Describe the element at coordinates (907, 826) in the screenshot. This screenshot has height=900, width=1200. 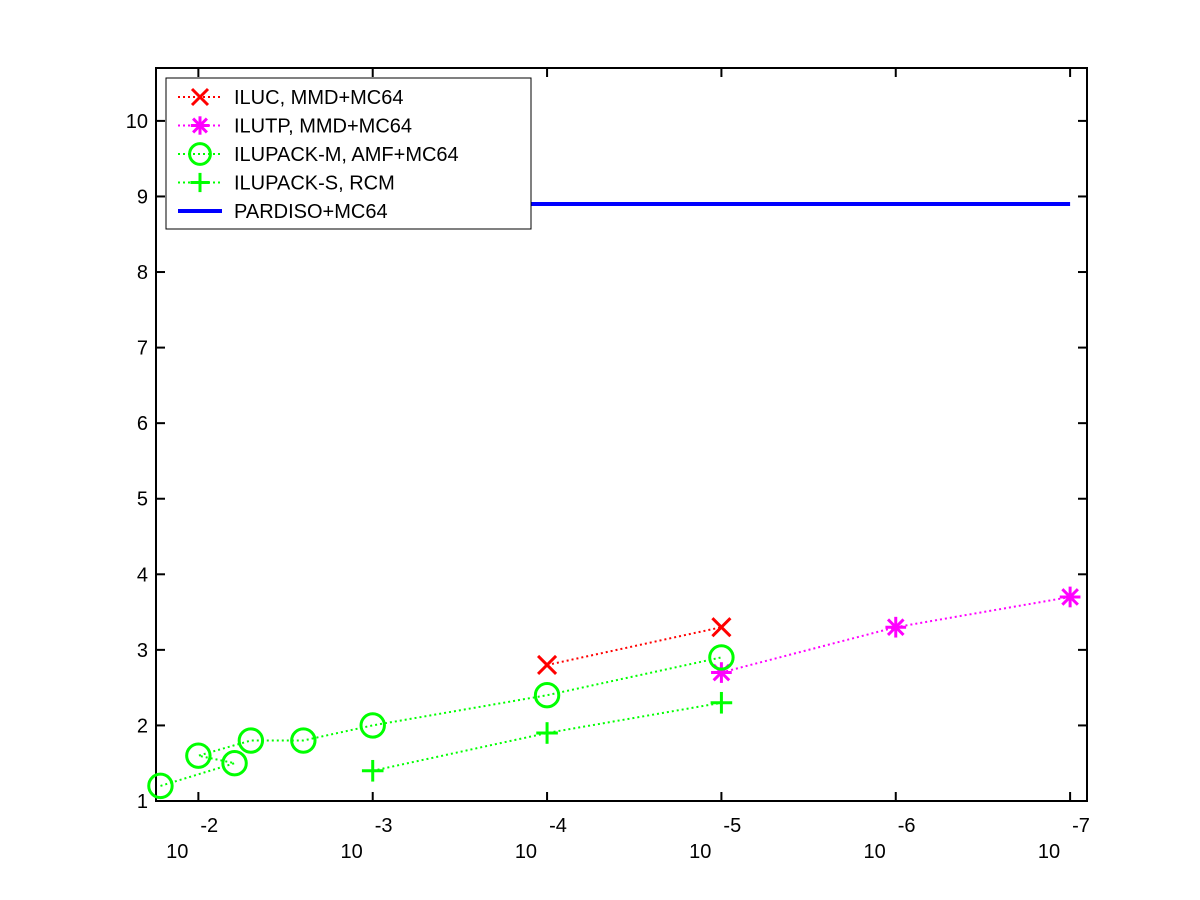
I see `x-tick-exponent: -6` at that location.